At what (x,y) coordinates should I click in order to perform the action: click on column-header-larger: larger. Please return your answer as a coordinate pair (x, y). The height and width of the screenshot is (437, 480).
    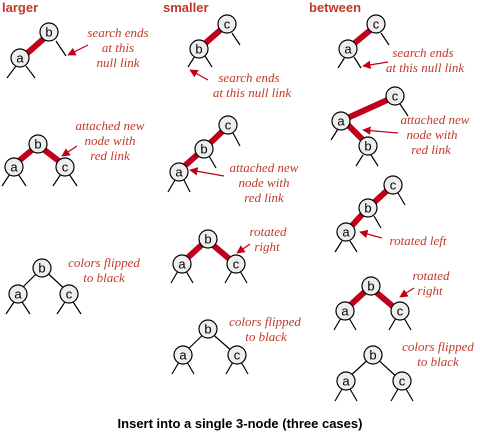
    Looking at the image, I should click on (20, 7).